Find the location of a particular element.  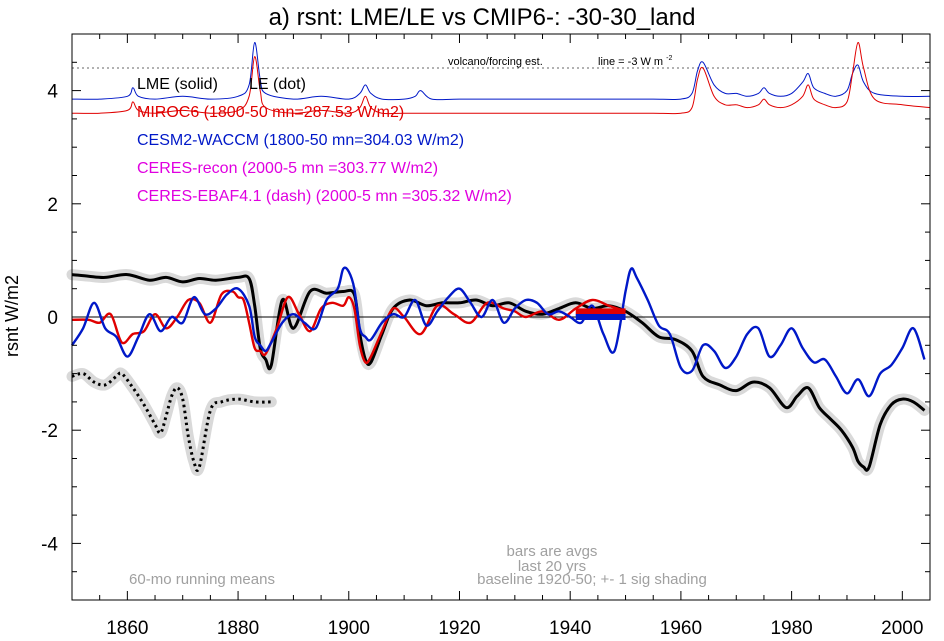

legend-entry-lme: LME (solid) is located at coordinates (177, 84).